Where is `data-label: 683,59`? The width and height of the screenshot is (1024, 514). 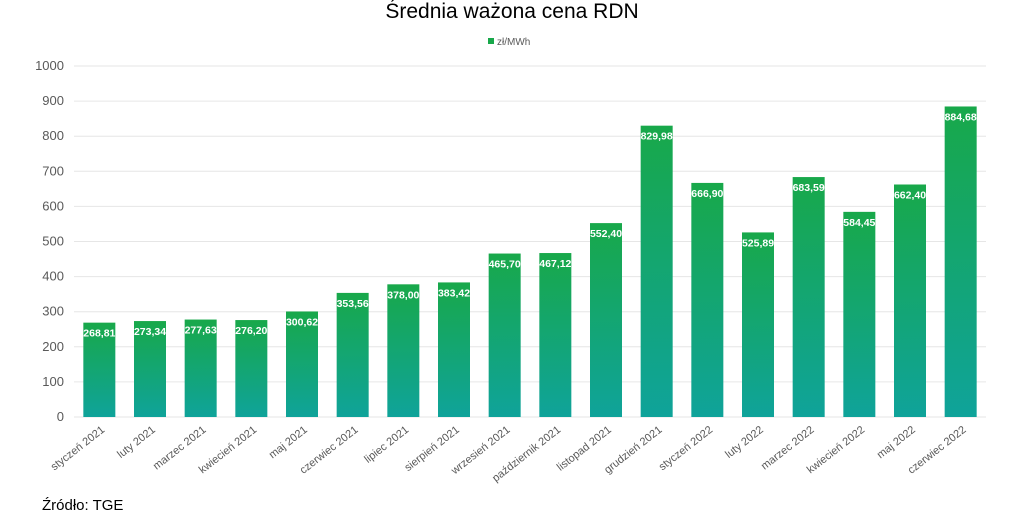
data-label: 683,59 is located at coordinates (809, 188).